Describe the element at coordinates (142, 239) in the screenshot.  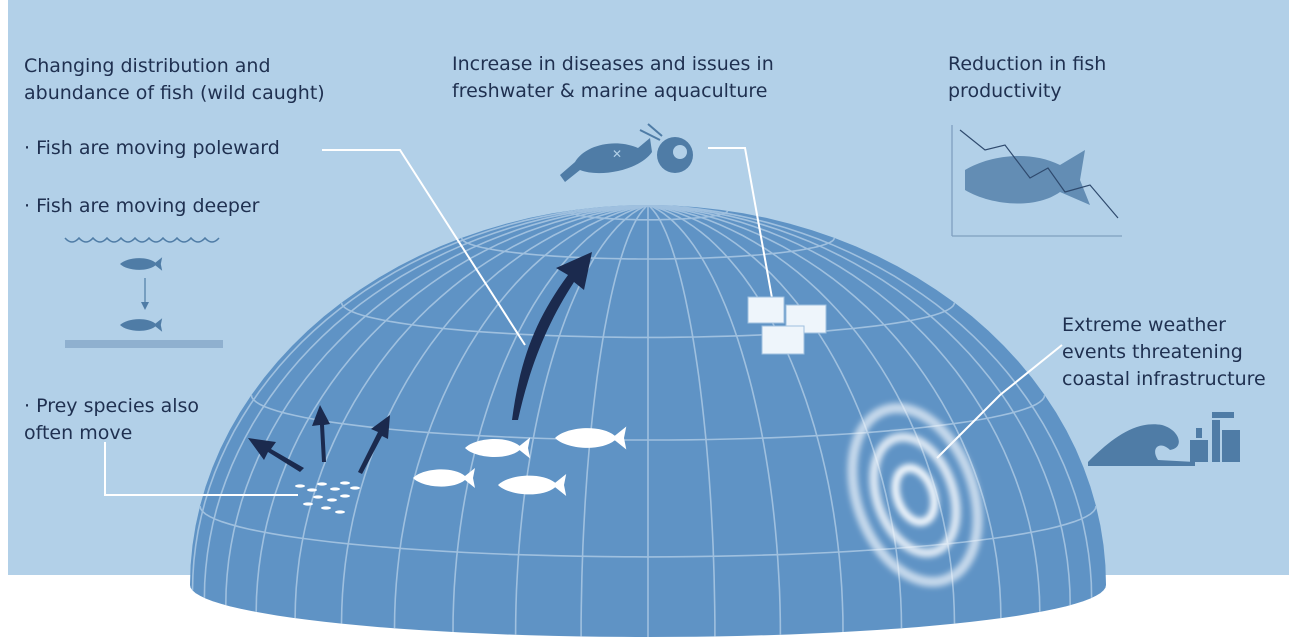
I see `water-surface` at that location.